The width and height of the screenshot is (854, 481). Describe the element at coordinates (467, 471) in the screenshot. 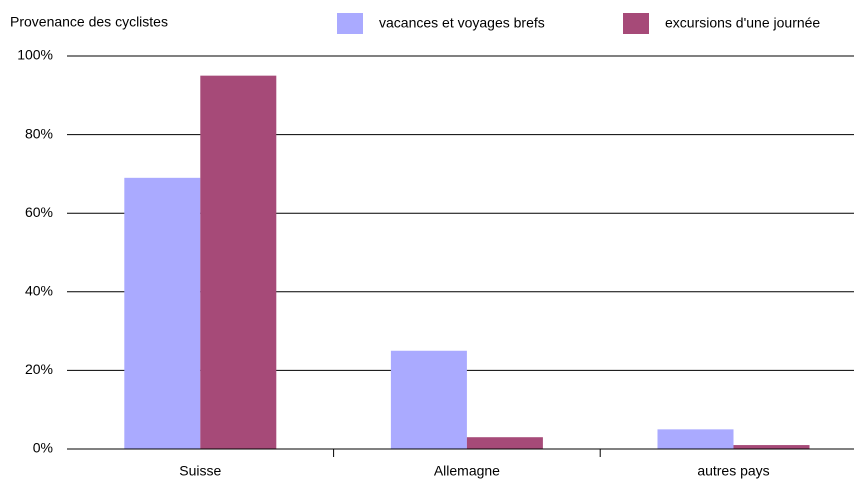

I see `x-tick-label: Allemagne` at that location.